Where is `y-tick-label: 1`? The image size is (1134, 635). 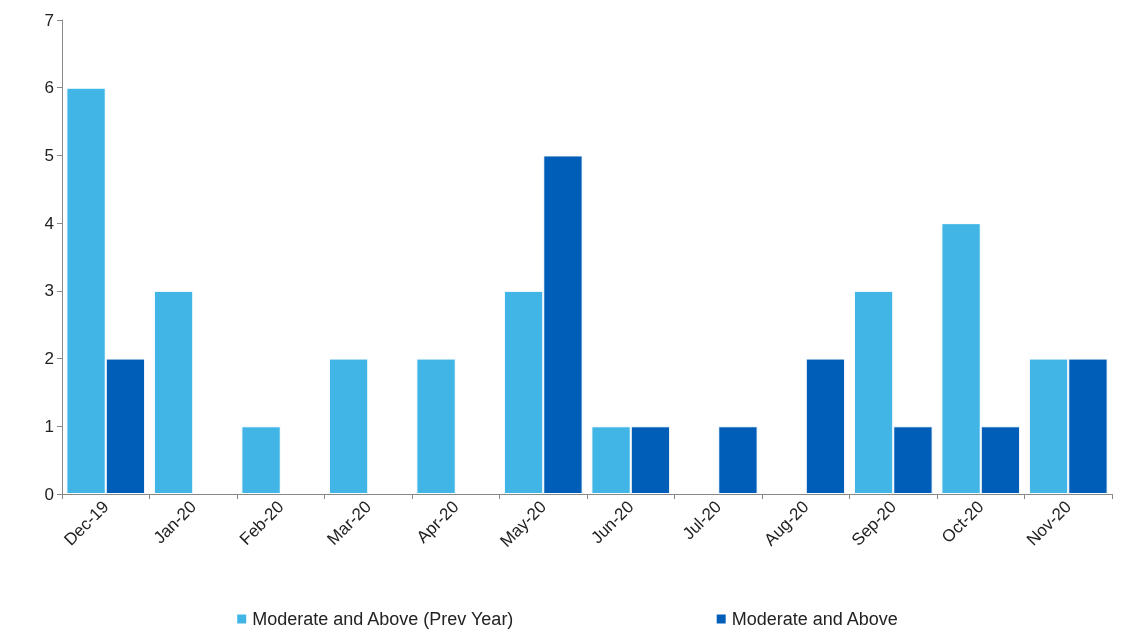 y-tick-label: 1 is located at coordinates (49, 426).